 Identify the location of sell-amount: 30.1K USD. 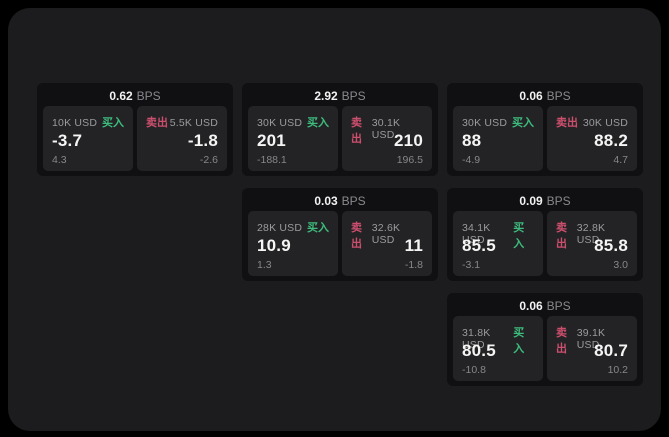
(386, 129).